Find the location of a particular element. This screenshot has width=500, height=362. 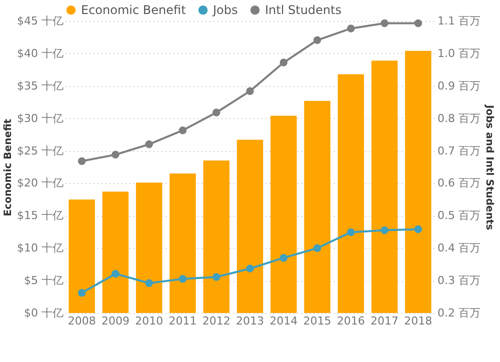

y-tick-label: $30 十亿 is located at coordinates (40, 118).